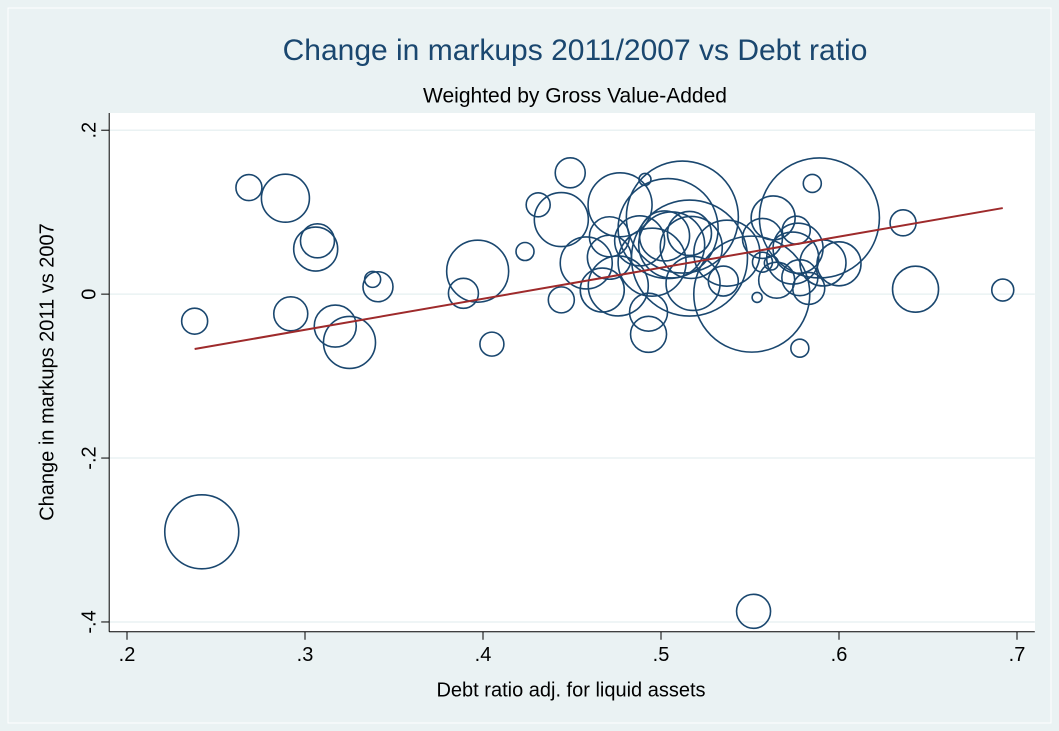 The width and height of the screenshot is (1059, 731). What do you see at coordinates (839, 655) in the screenshot?
I see `x-tick-label: .6` at bounding box center [839, 655].